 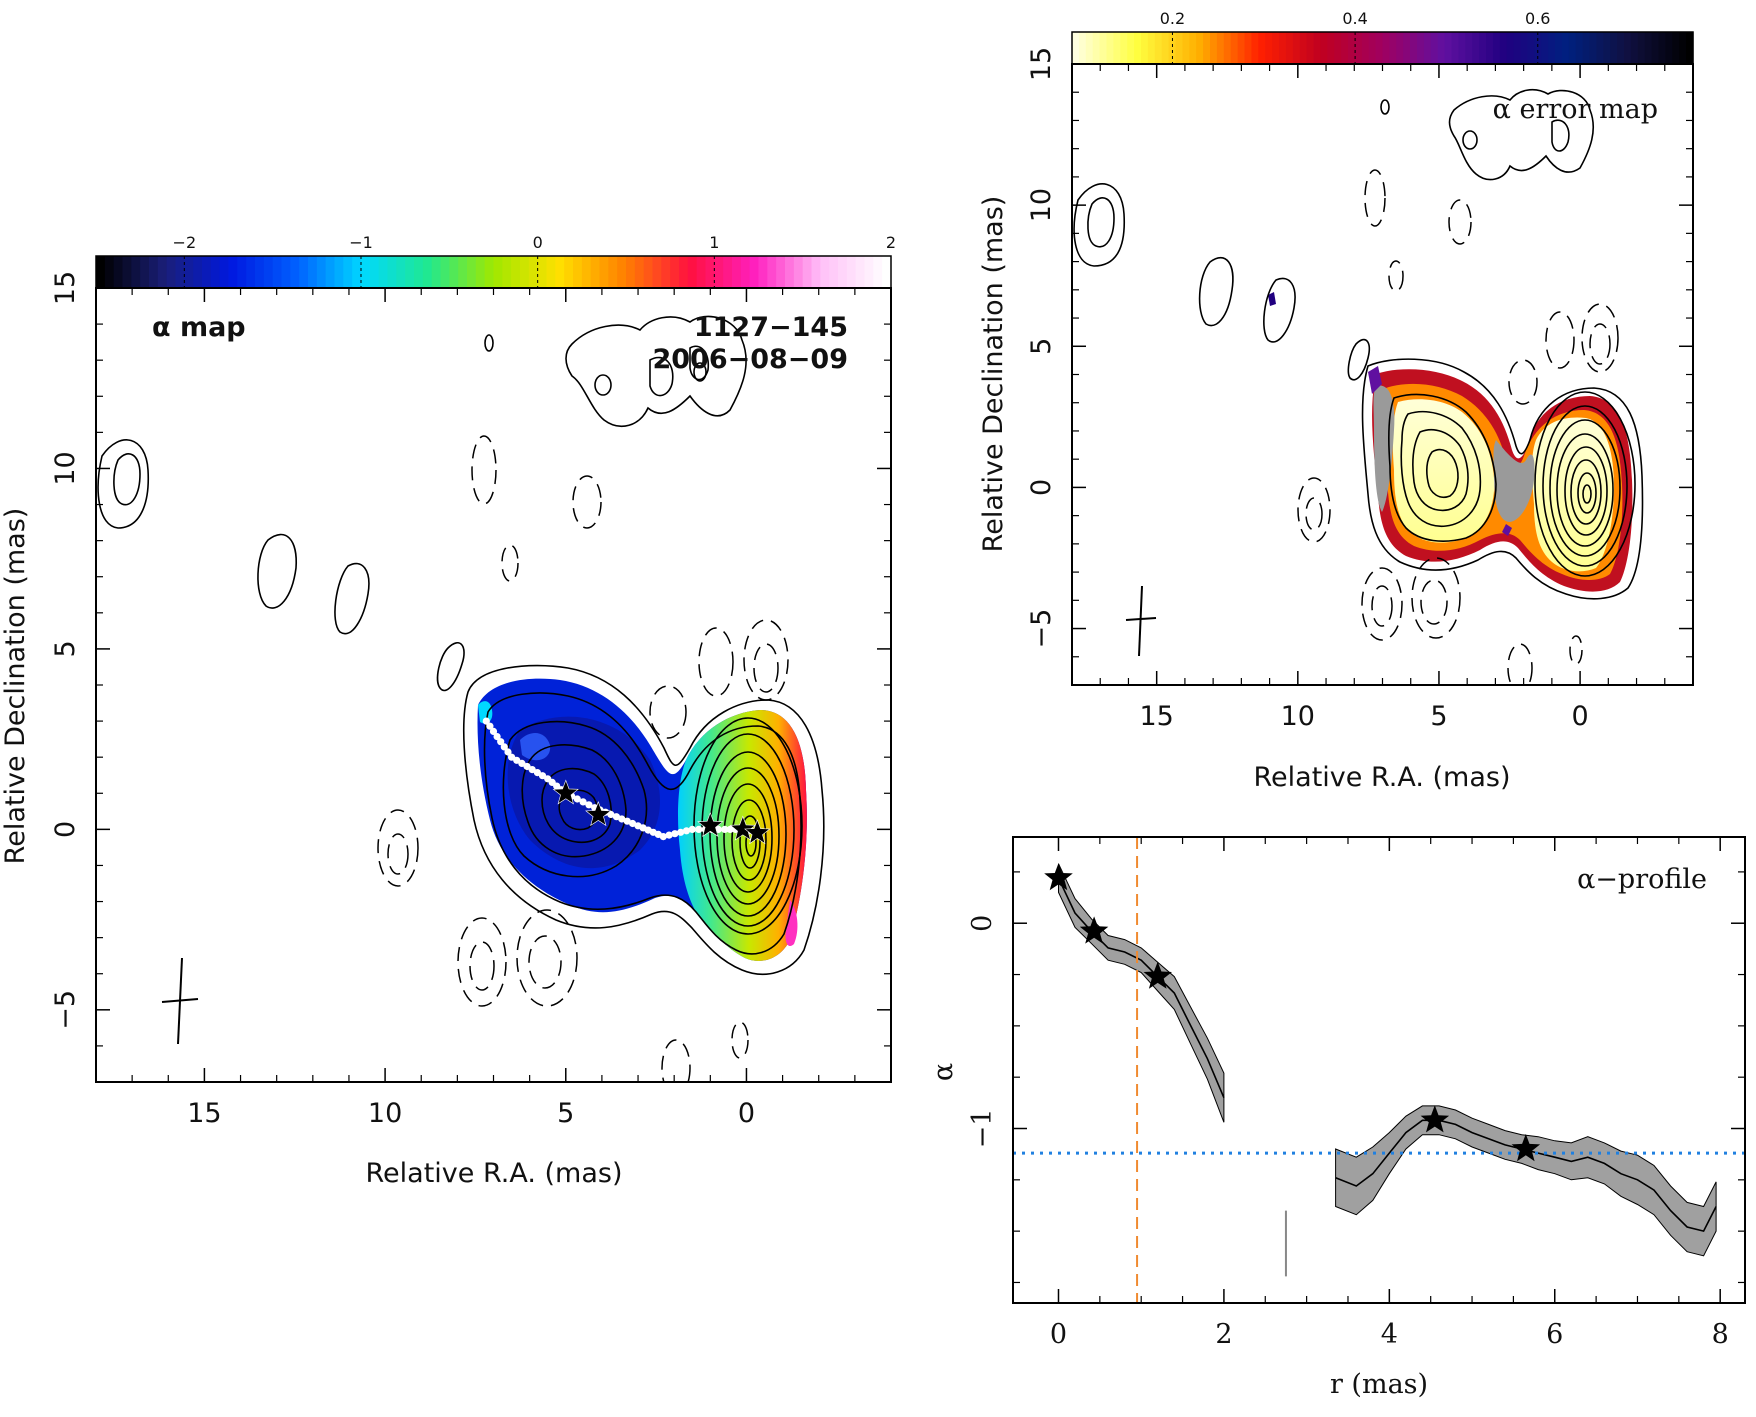 What do you see at coordinates (65, 468) in the screenshot?
I see `alpha-map-y-tick-label: 10` at bounding box center [65, 468].